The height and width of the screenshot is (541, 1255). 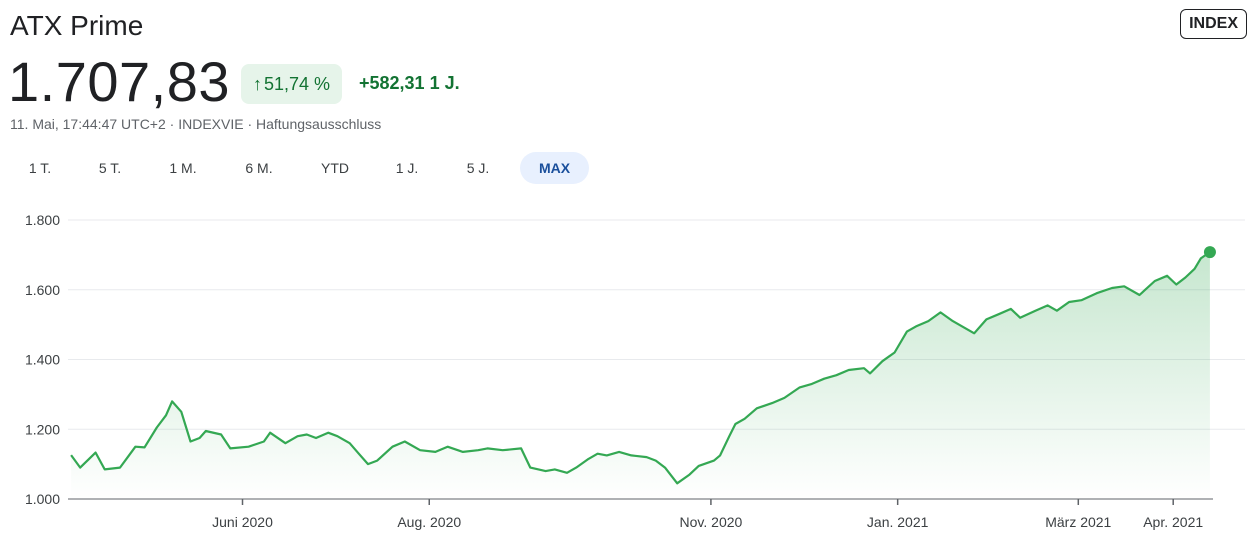 What do you see at coordinates (554, 168) in the screenshot?
I see `range-max: MAX` at bounding box center [554, 168].